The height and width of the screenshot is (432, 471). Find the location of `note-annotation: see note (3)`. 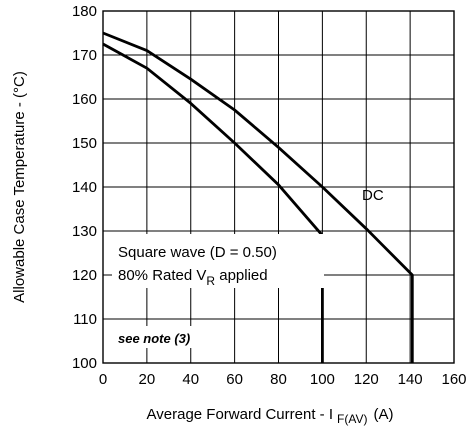

note-annotation: see note (3) is located at coordinates (162, 337).